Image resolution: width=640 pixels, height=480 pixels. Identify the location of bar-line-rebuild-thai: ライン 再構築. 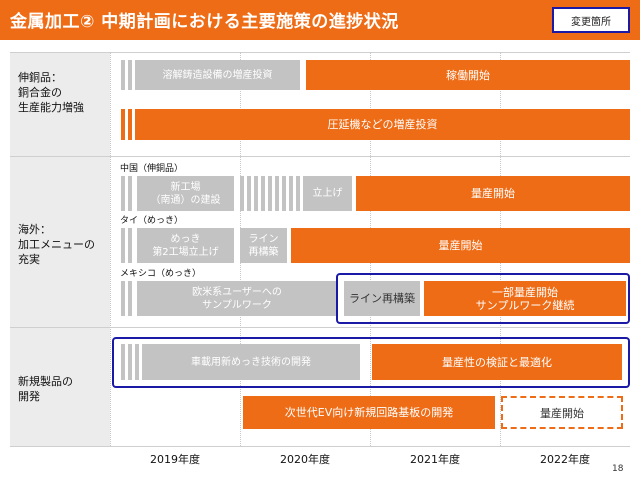
(263, 245).